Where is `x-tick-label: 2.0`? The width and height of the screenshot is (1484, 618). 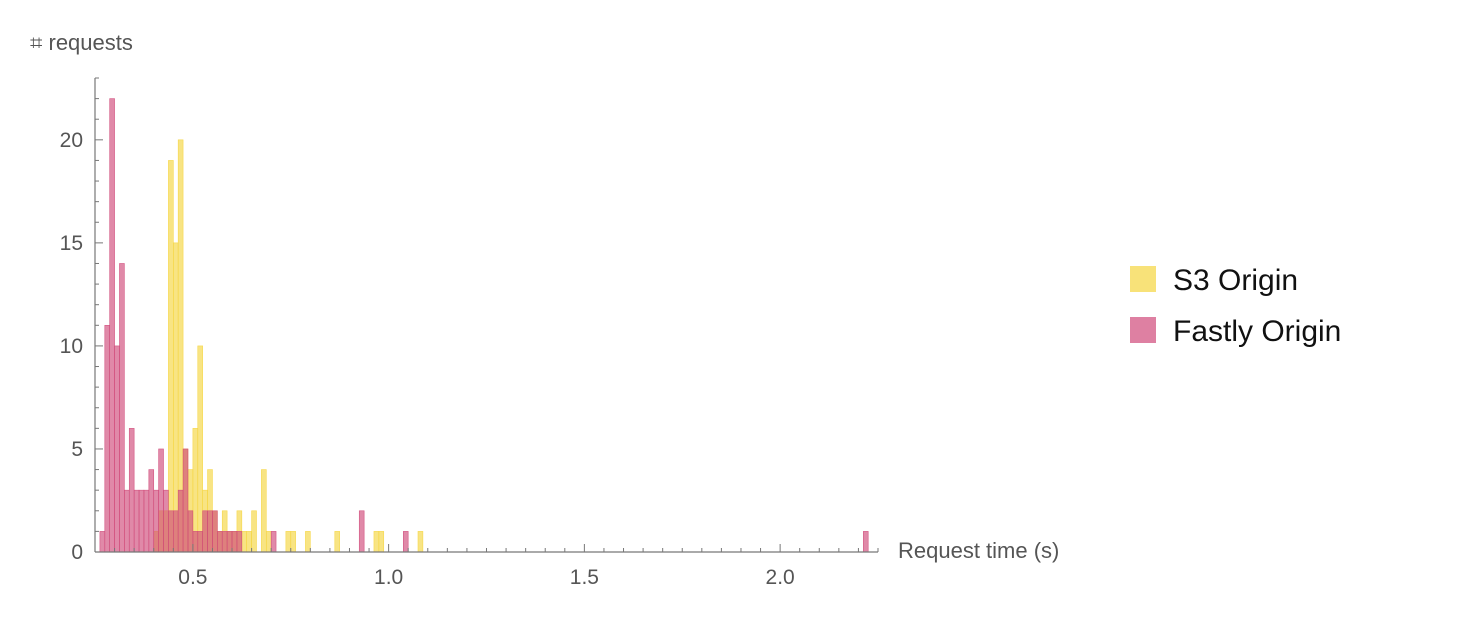 x-tick-label: 2.0 is located at coordinates (780, 577).